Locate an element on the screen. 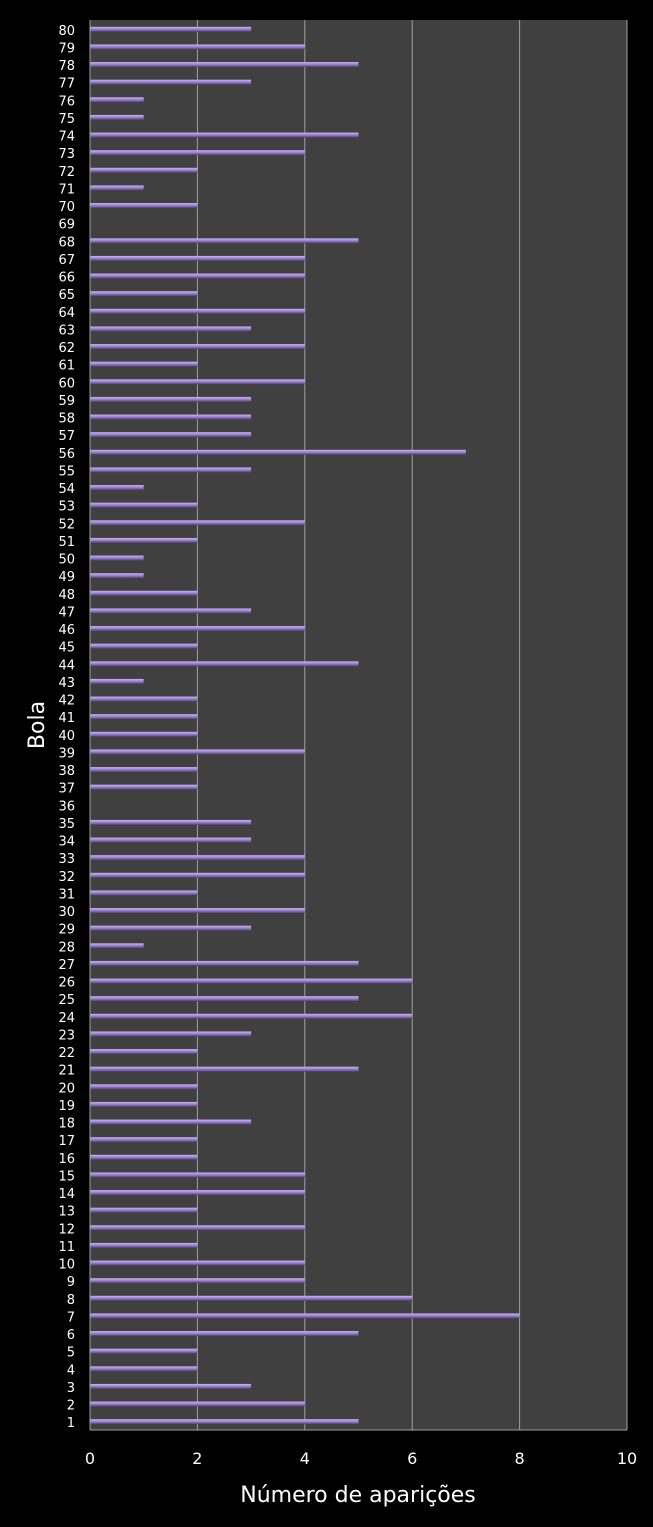 This screenshot has width=653, height=1527. x-tick-label: 4 is located at coordinates (305, 1458).